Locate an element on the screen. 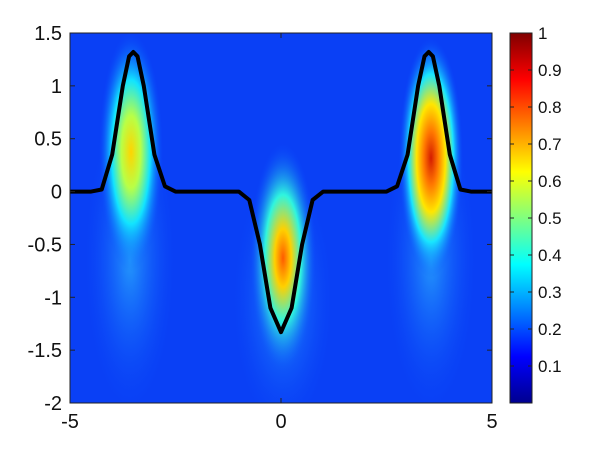 The height and width of the screenshot is (453, 604). colorbar-tick-label: 0.6 is located at coordinates (550, 181).